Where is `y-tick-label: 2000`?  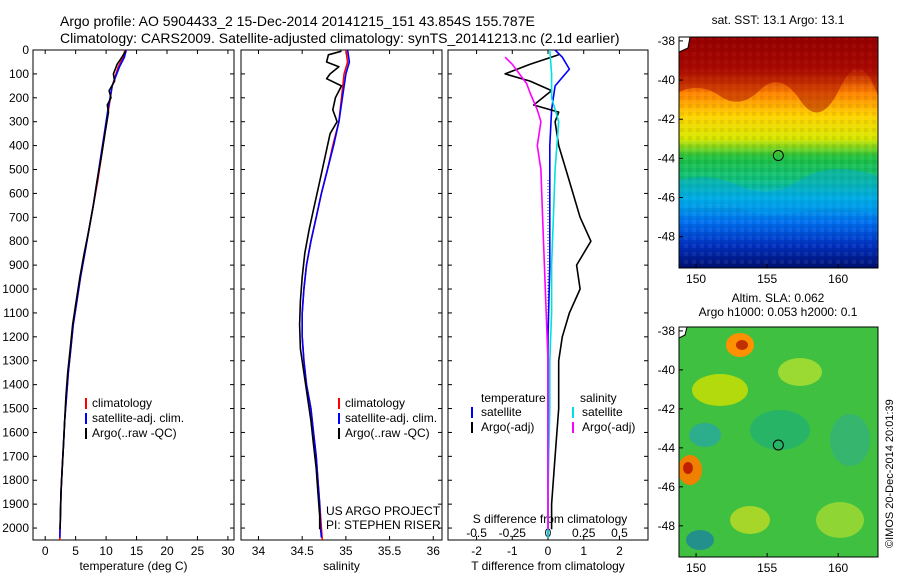
y-tick-label: 2000 is located at coordinates (15, 528).